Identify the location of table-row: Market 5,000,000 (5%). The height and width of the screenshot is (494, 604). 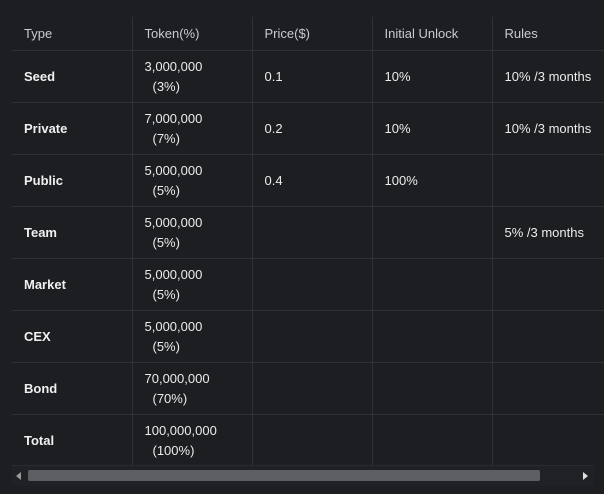
(308, 284).